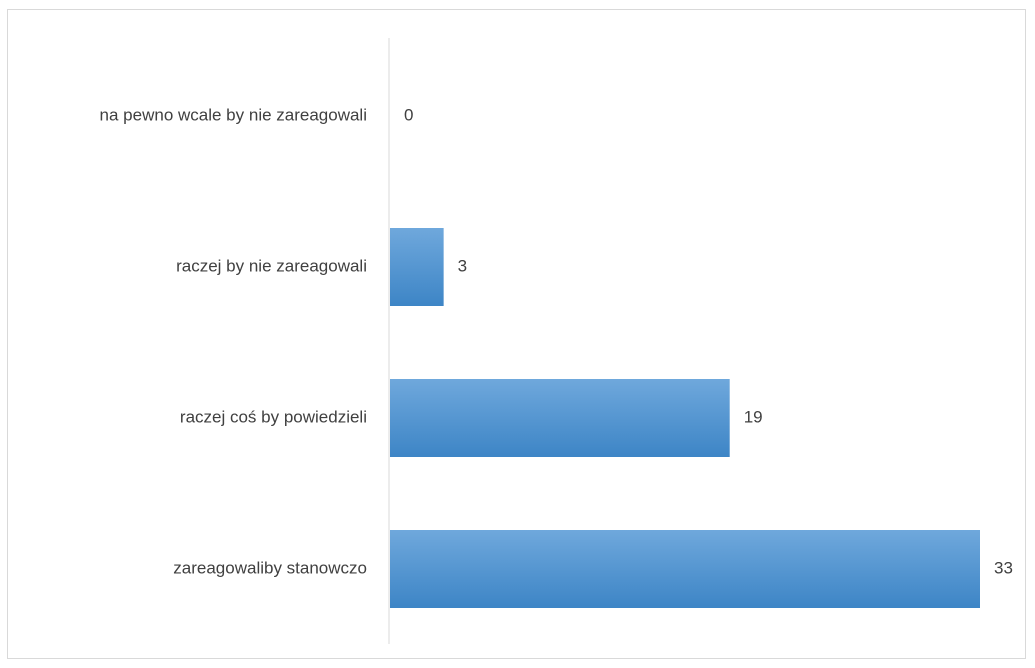 Image resolution: width=1035 pixels, height=668 pixels. Describe the element at coordinates (270, 567) in the screenshot. I see `category-label: zareagowaliby stanowczo` at that location.